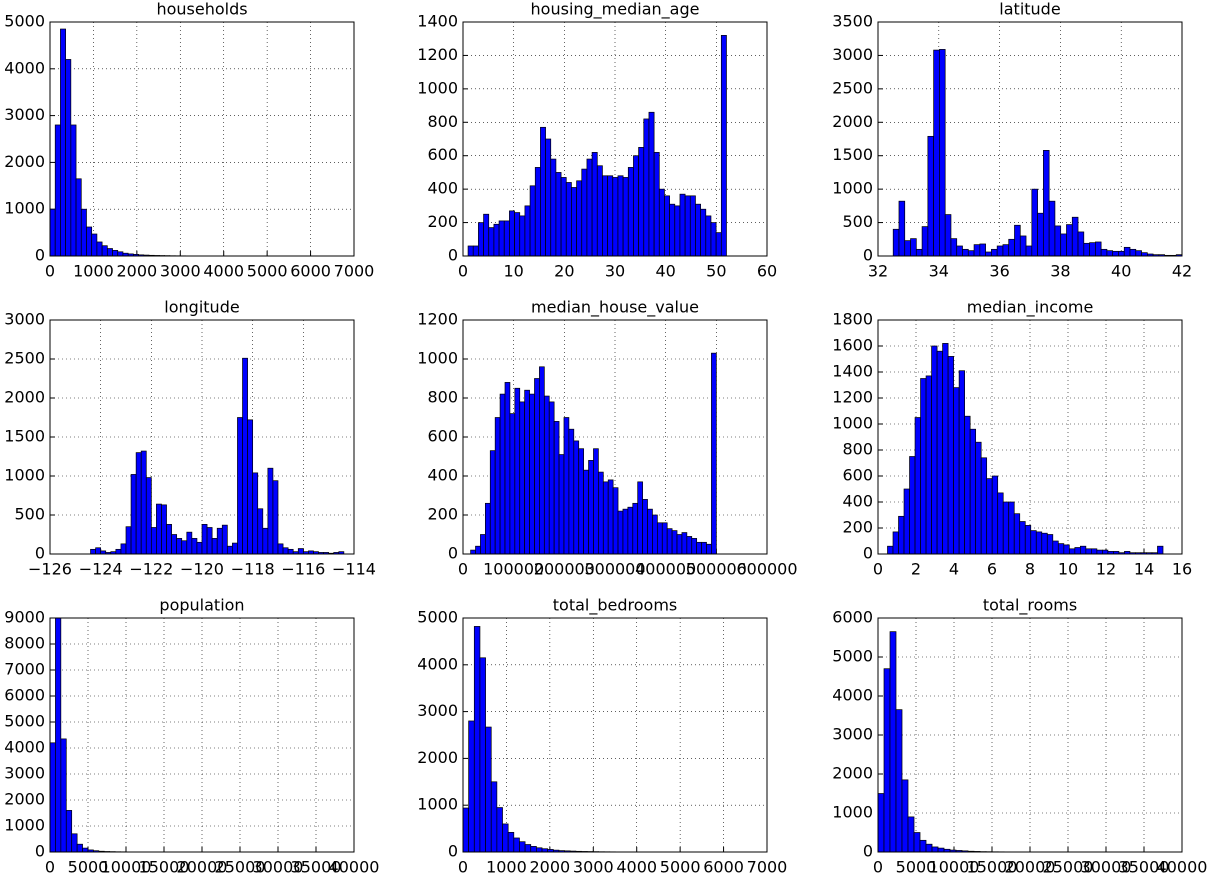  I want to click on x-tick-label: 4, so click(954, 569).